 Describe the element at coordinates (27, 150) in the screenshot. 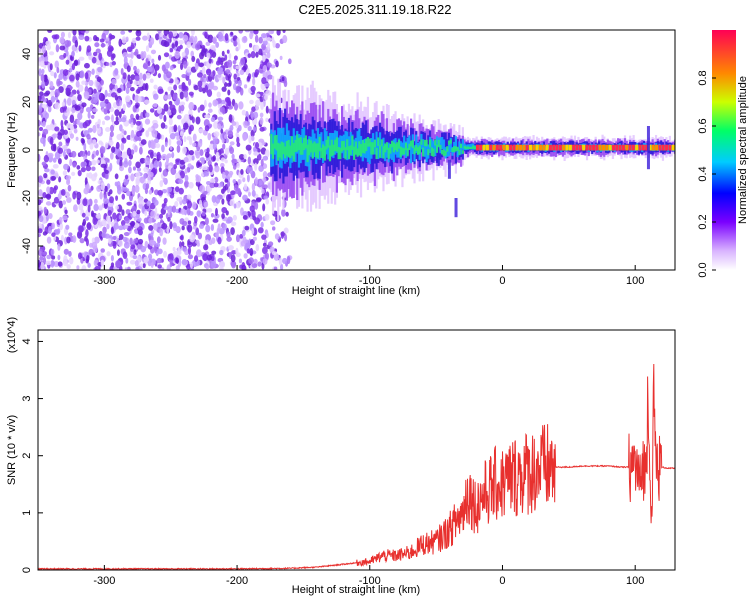

I see `y-tick-label: 0` at that location.